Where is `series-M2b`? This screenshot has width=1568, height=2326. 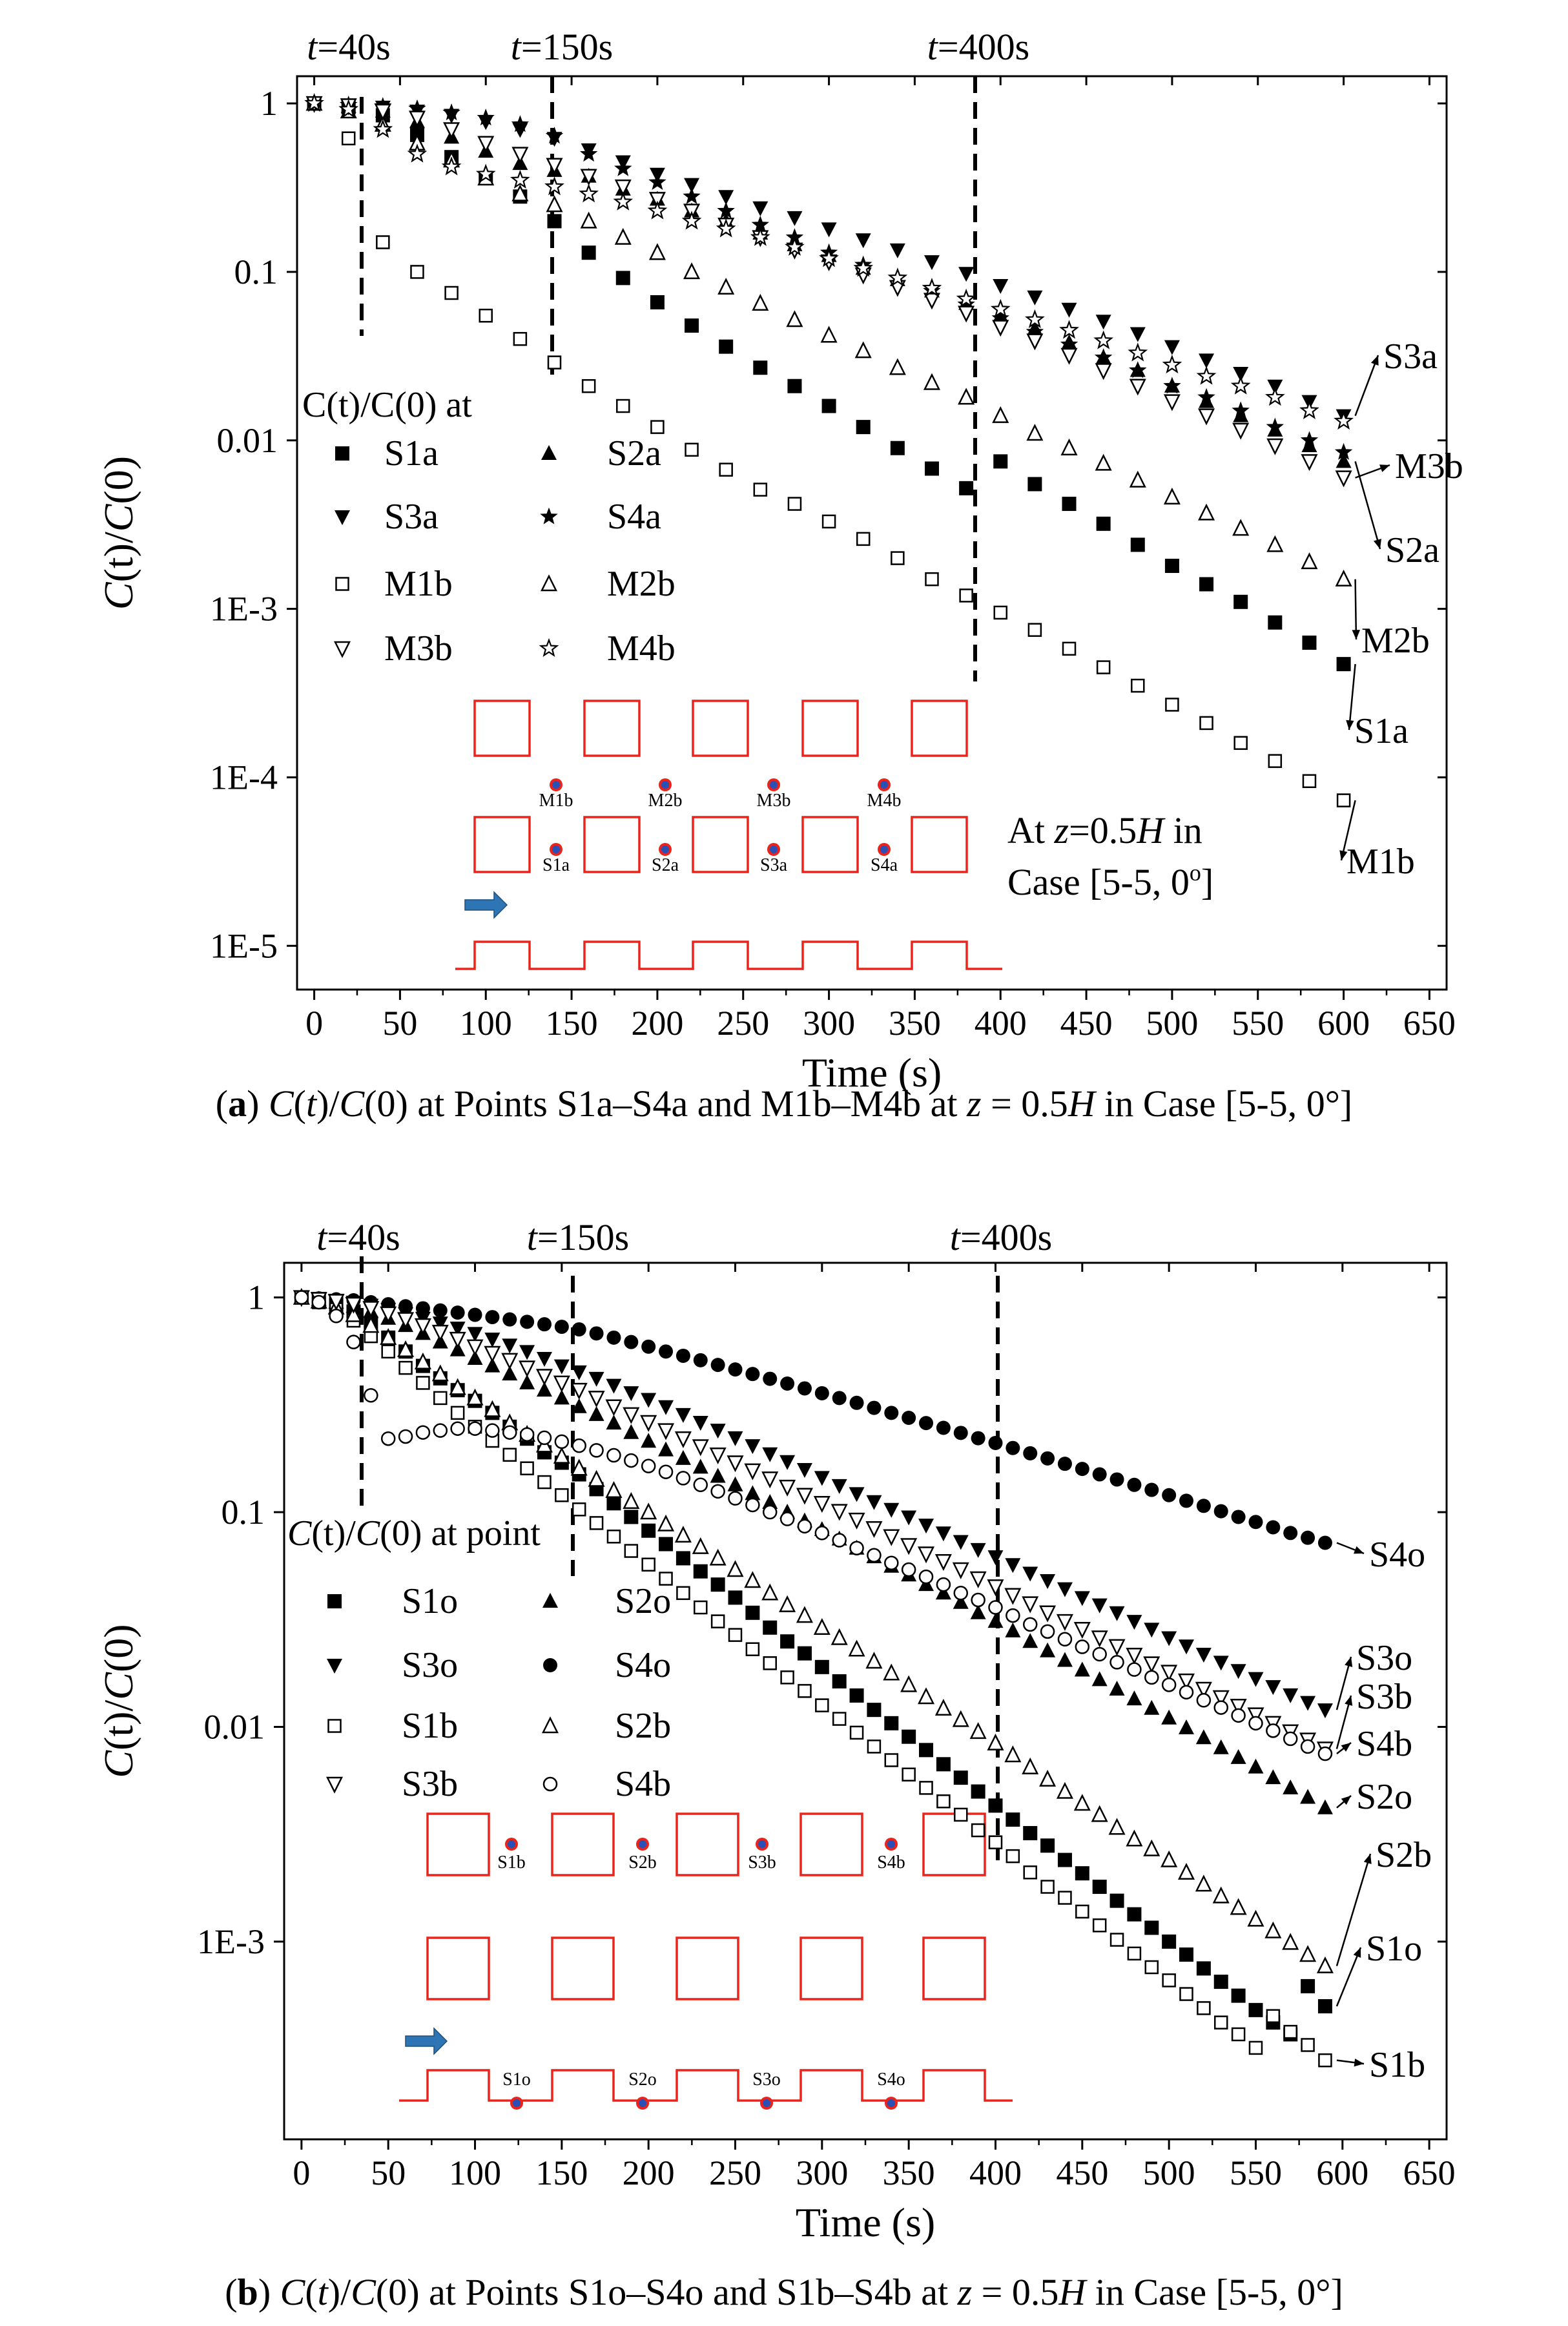
series-M2b is located at coordinates (828, 340).